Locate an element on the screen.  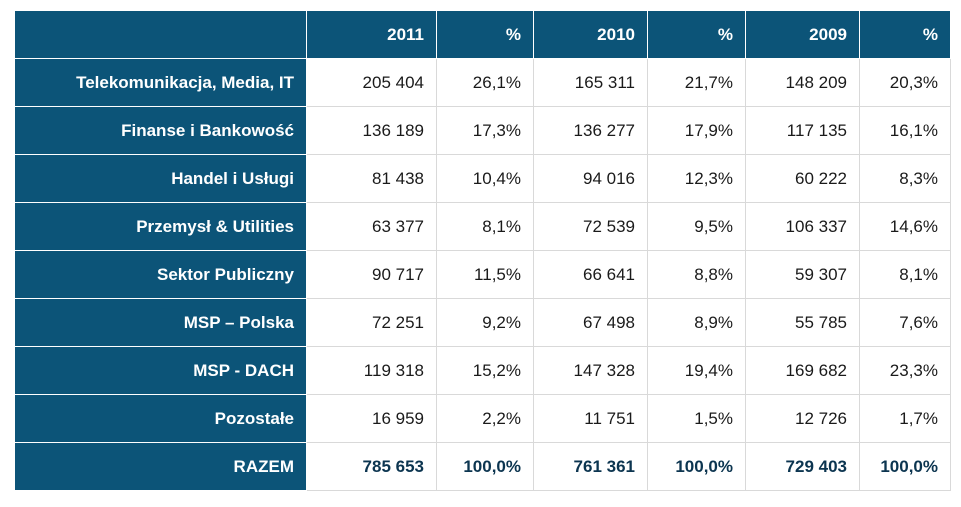
header-col-2011-pct: % is located at coordinates (485, 34).